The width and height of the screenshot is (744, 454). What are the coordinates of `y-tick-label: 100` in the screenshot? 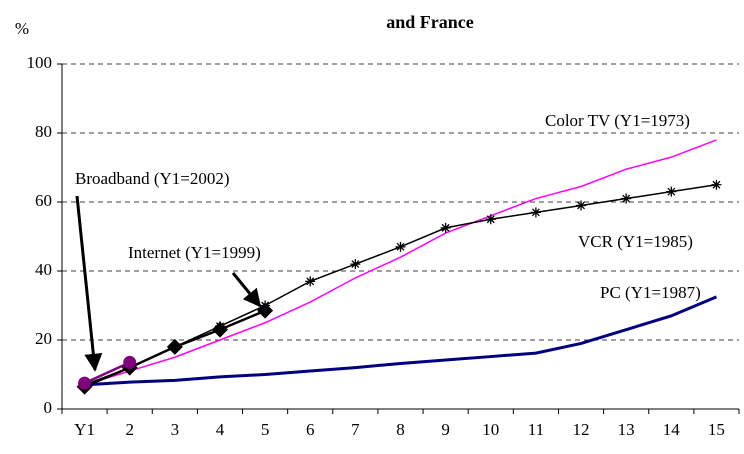 It's located at (40, 62).